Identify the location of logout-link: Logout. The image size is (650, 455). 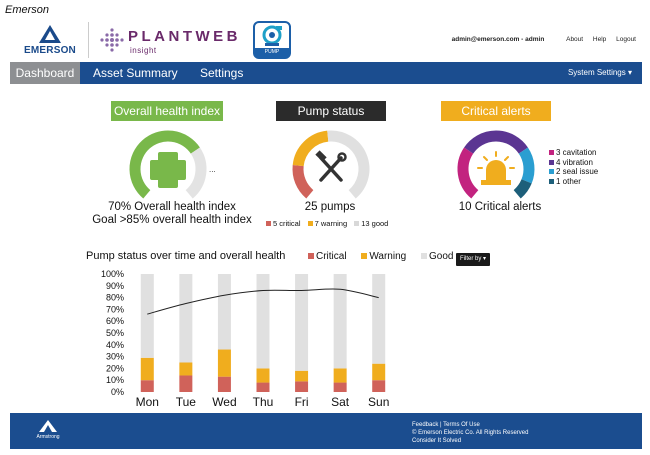
(626, 39).